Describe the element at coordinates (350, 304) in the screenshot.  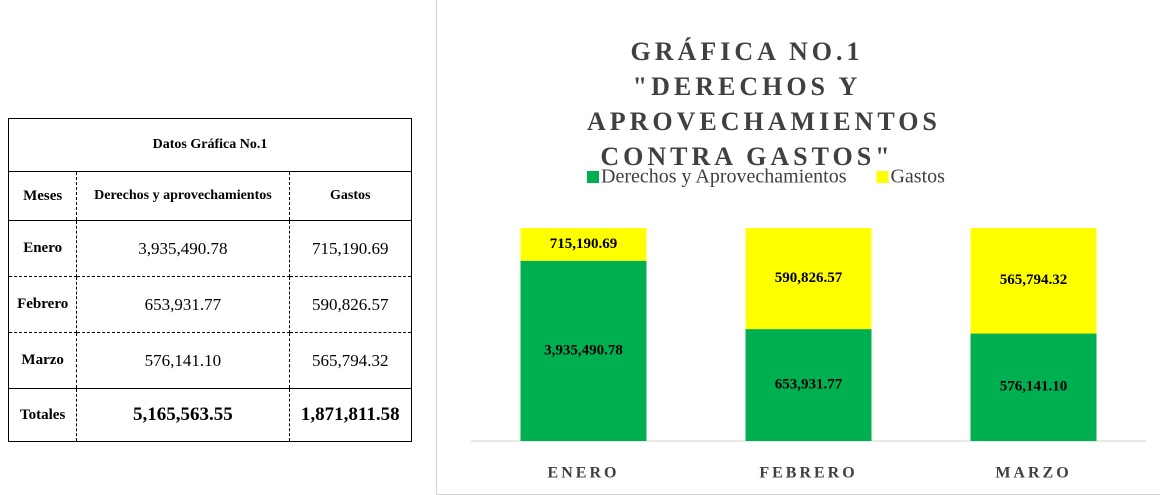
I see `cell: 590,826.57` at that location.